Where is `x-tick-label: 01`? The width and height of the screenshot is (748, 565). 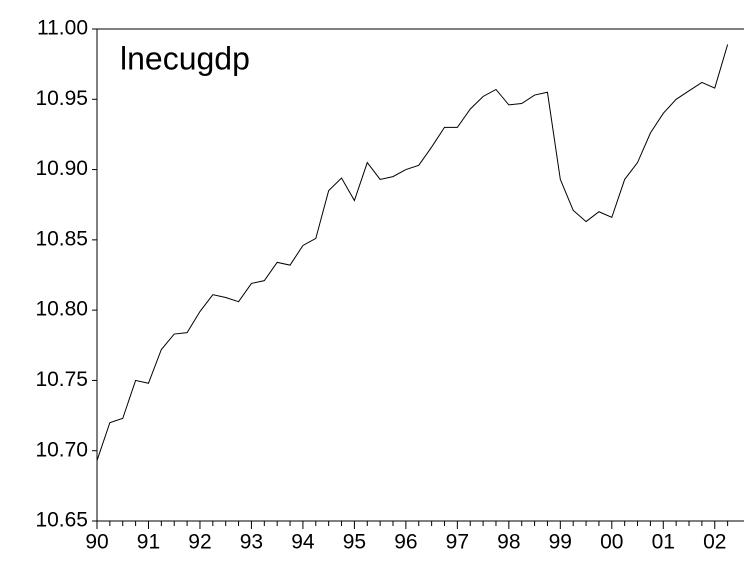
x-tick-label: 01 is located at coordinates (663, 542).